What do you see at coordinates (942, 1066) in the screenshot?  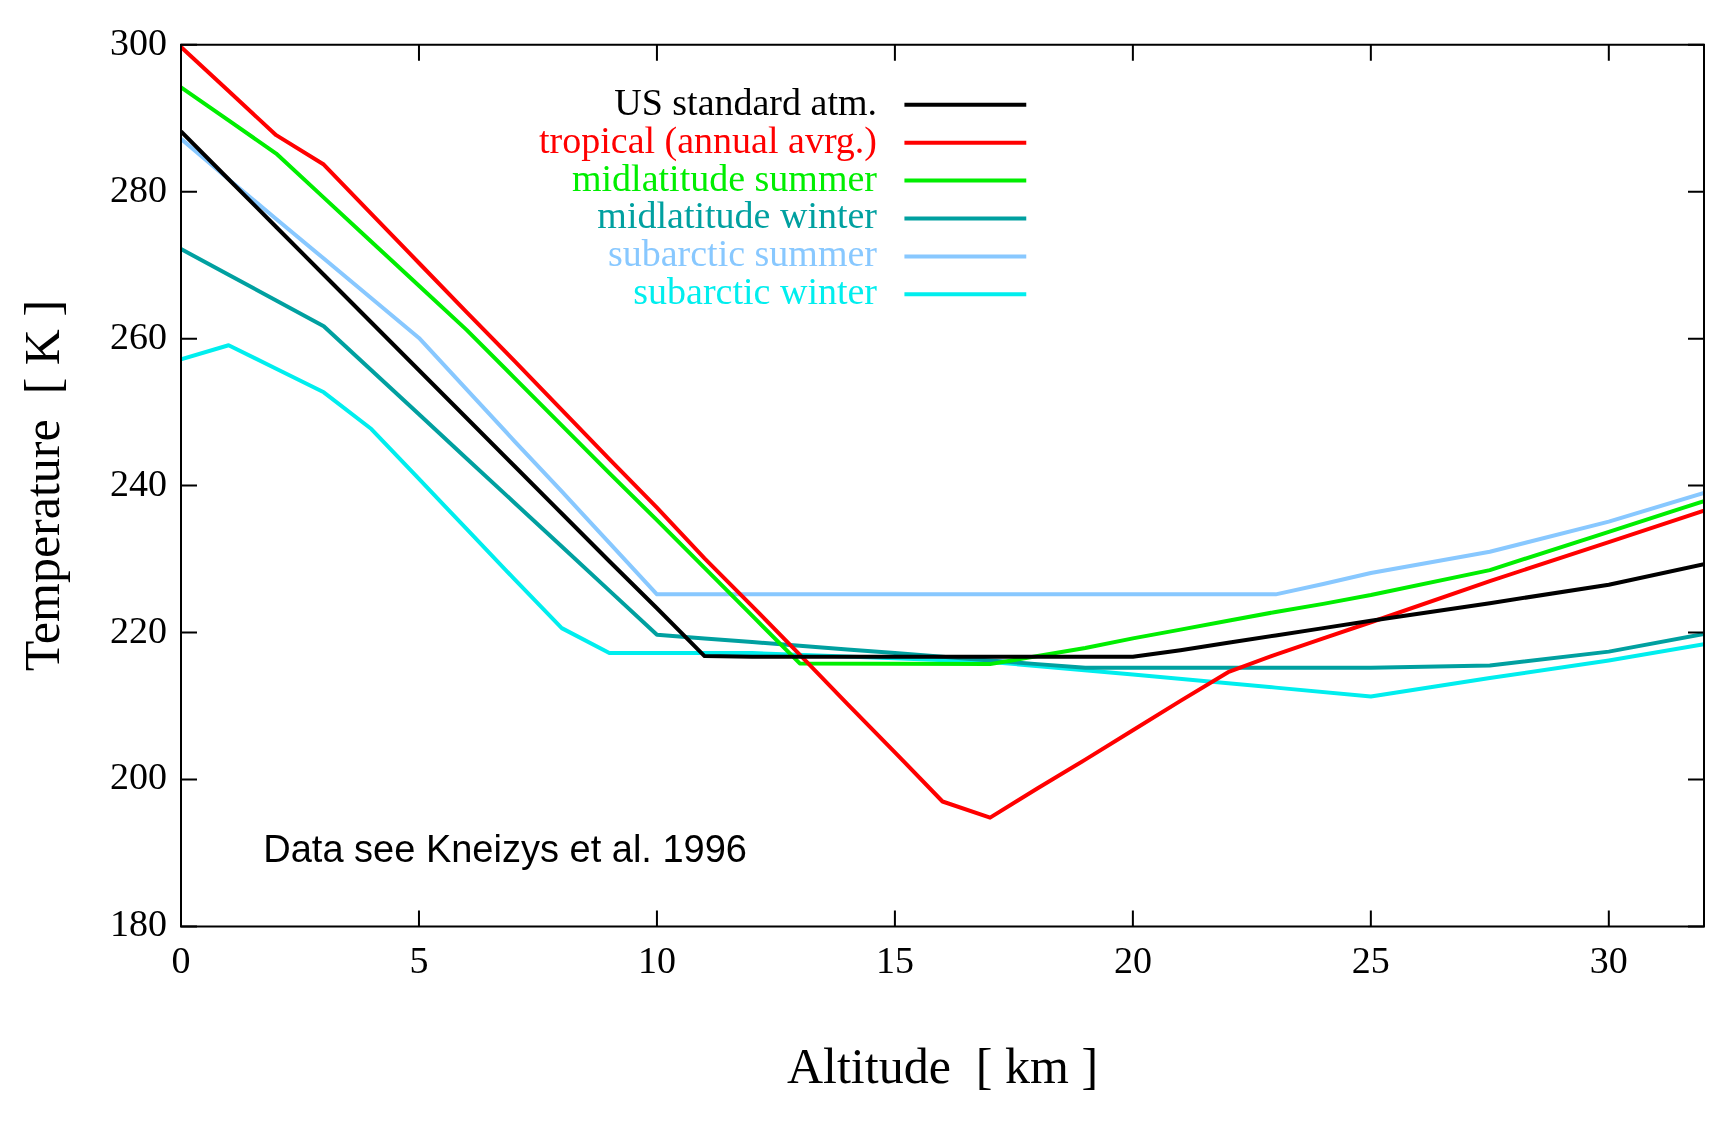 I see `x-axis-title: Altitude [ km ]` at bounding box center [942, 1066].